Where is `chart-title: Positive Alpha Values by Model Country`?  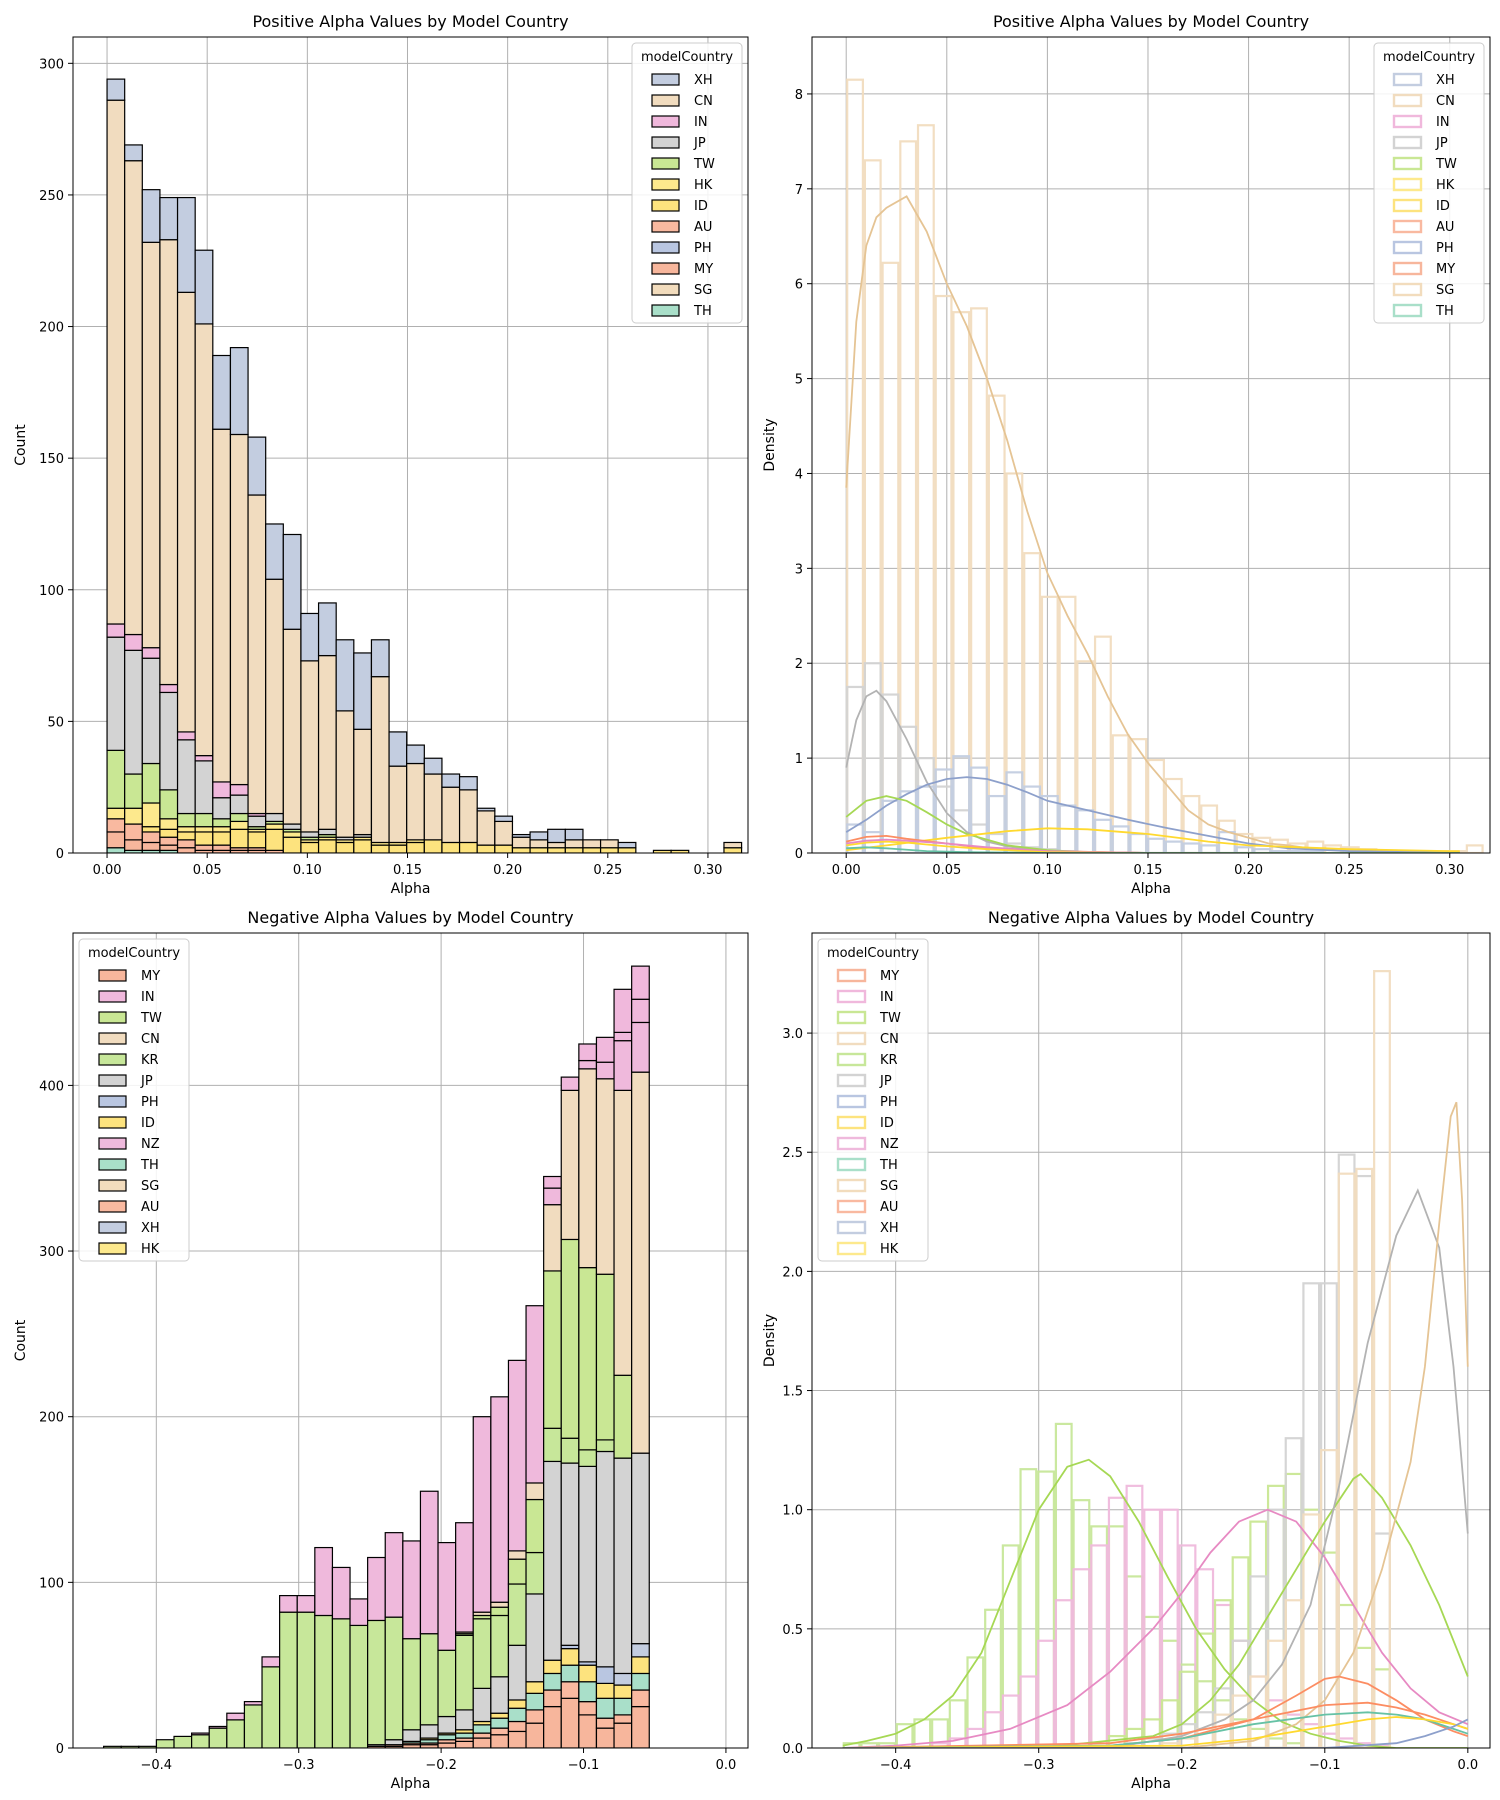 chart-title: Positive Alpha Values by Model Country is located at coordinates (410, 21).